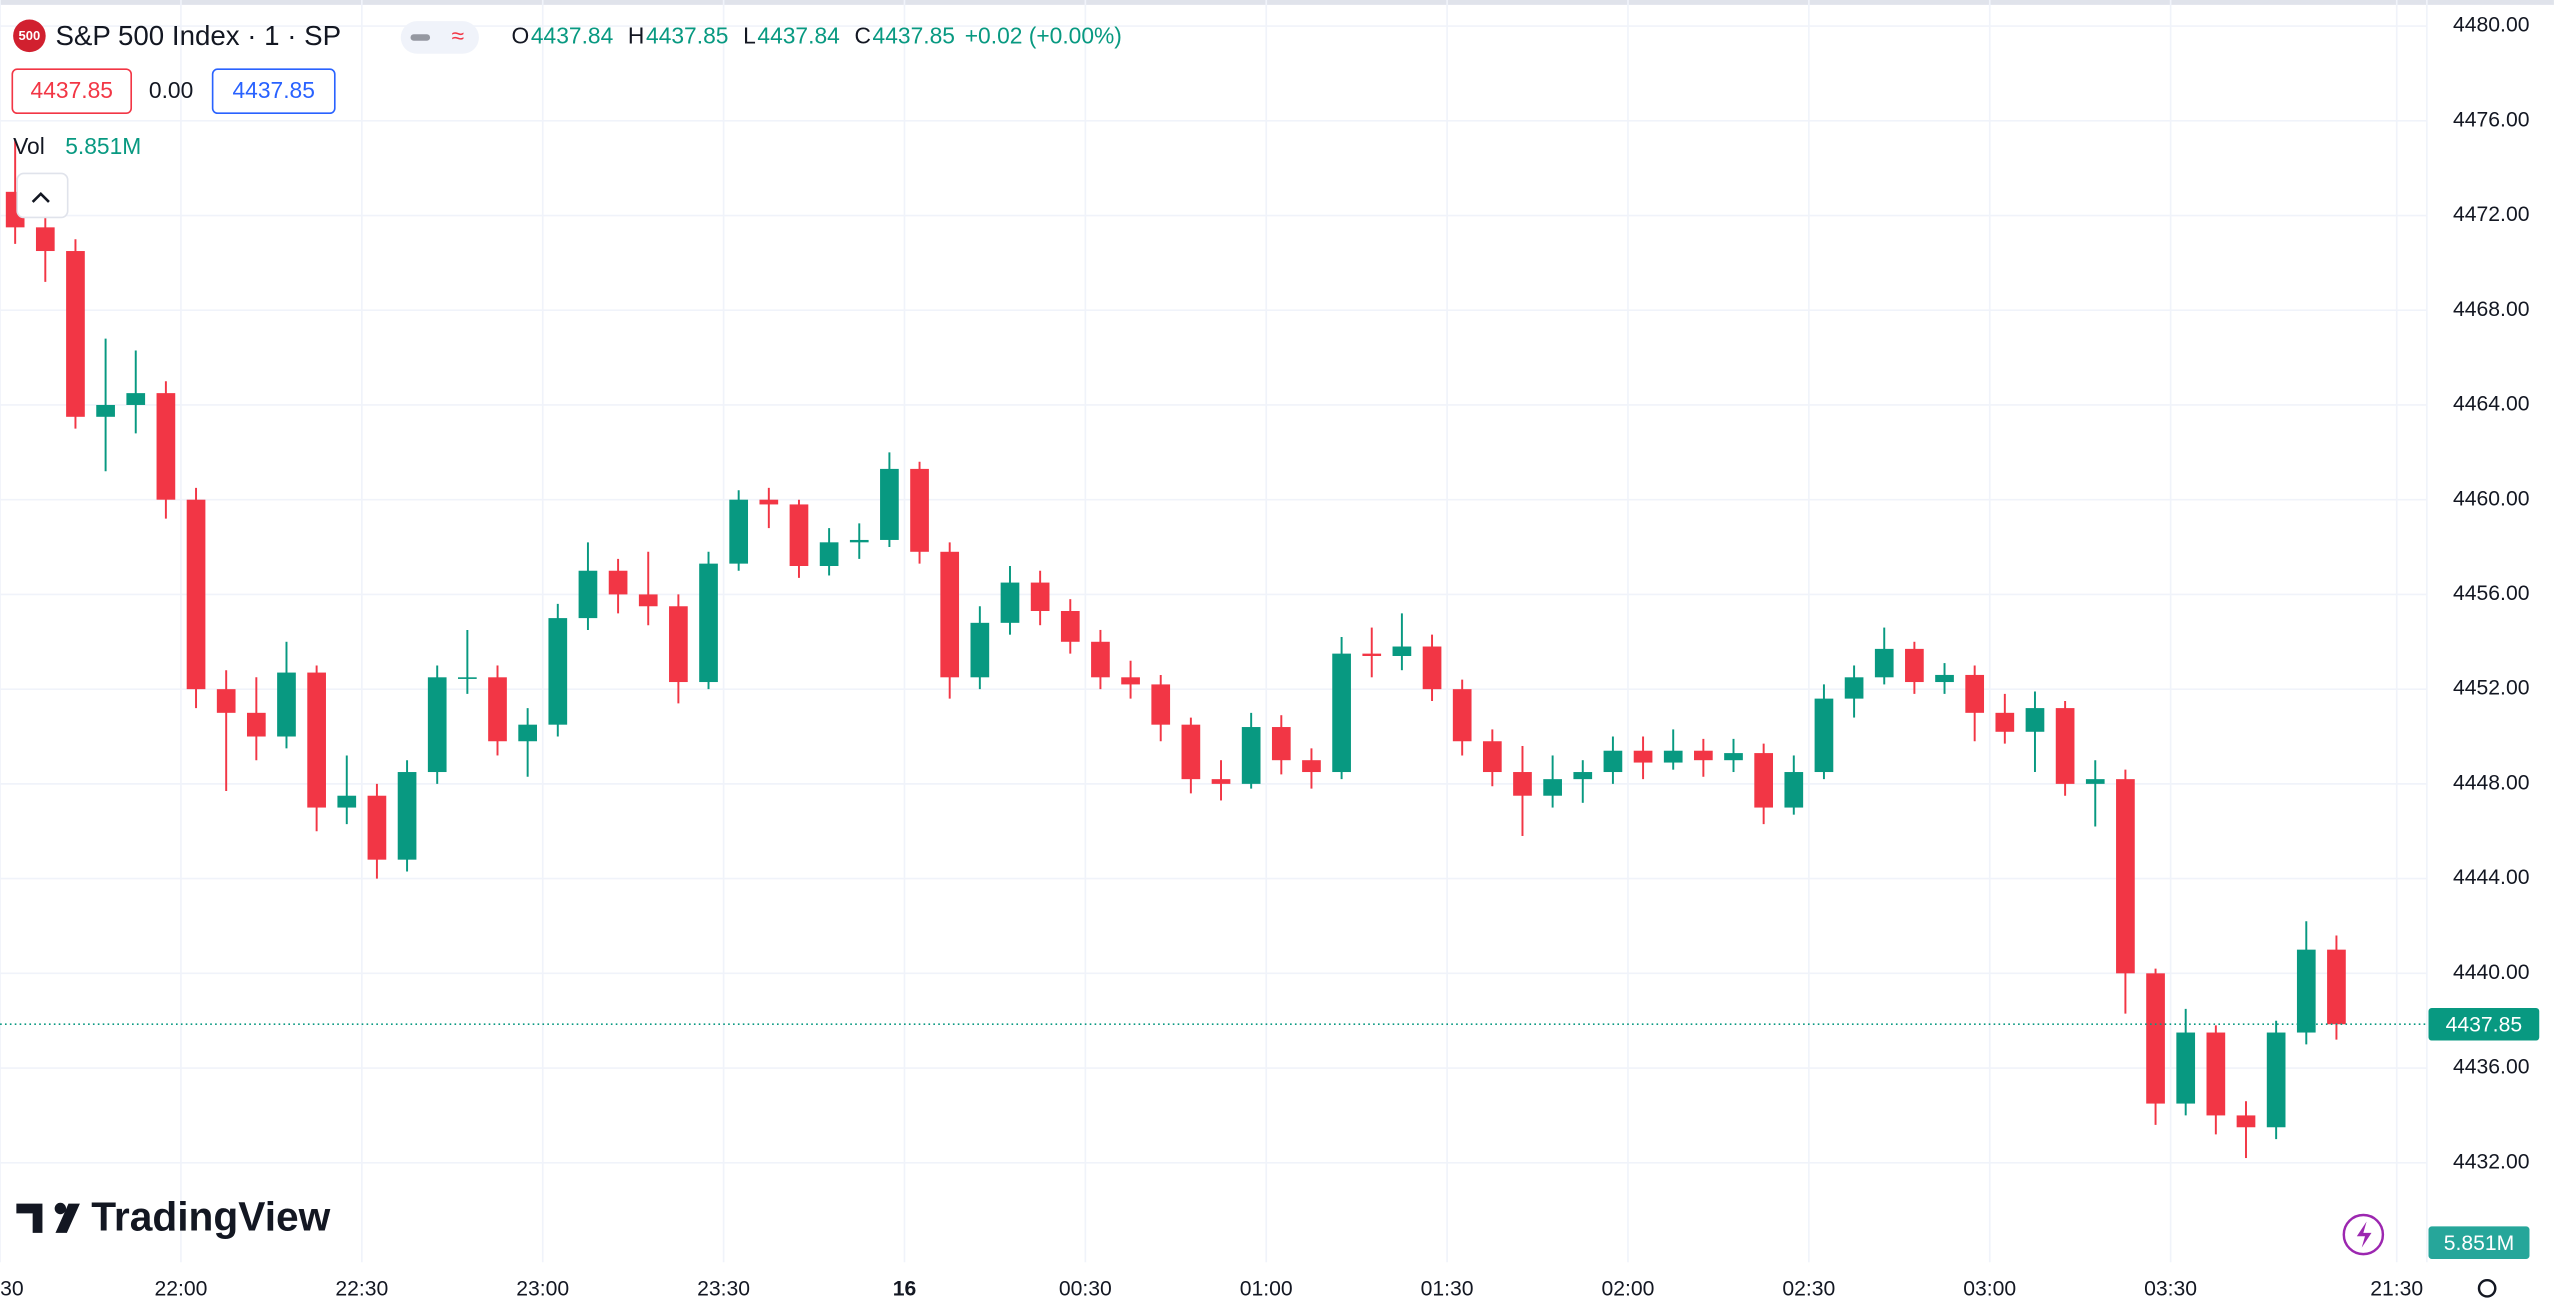 This screenshot has height=1316, width=2554. I want to click on logo-text: 500, so click(30, 35).